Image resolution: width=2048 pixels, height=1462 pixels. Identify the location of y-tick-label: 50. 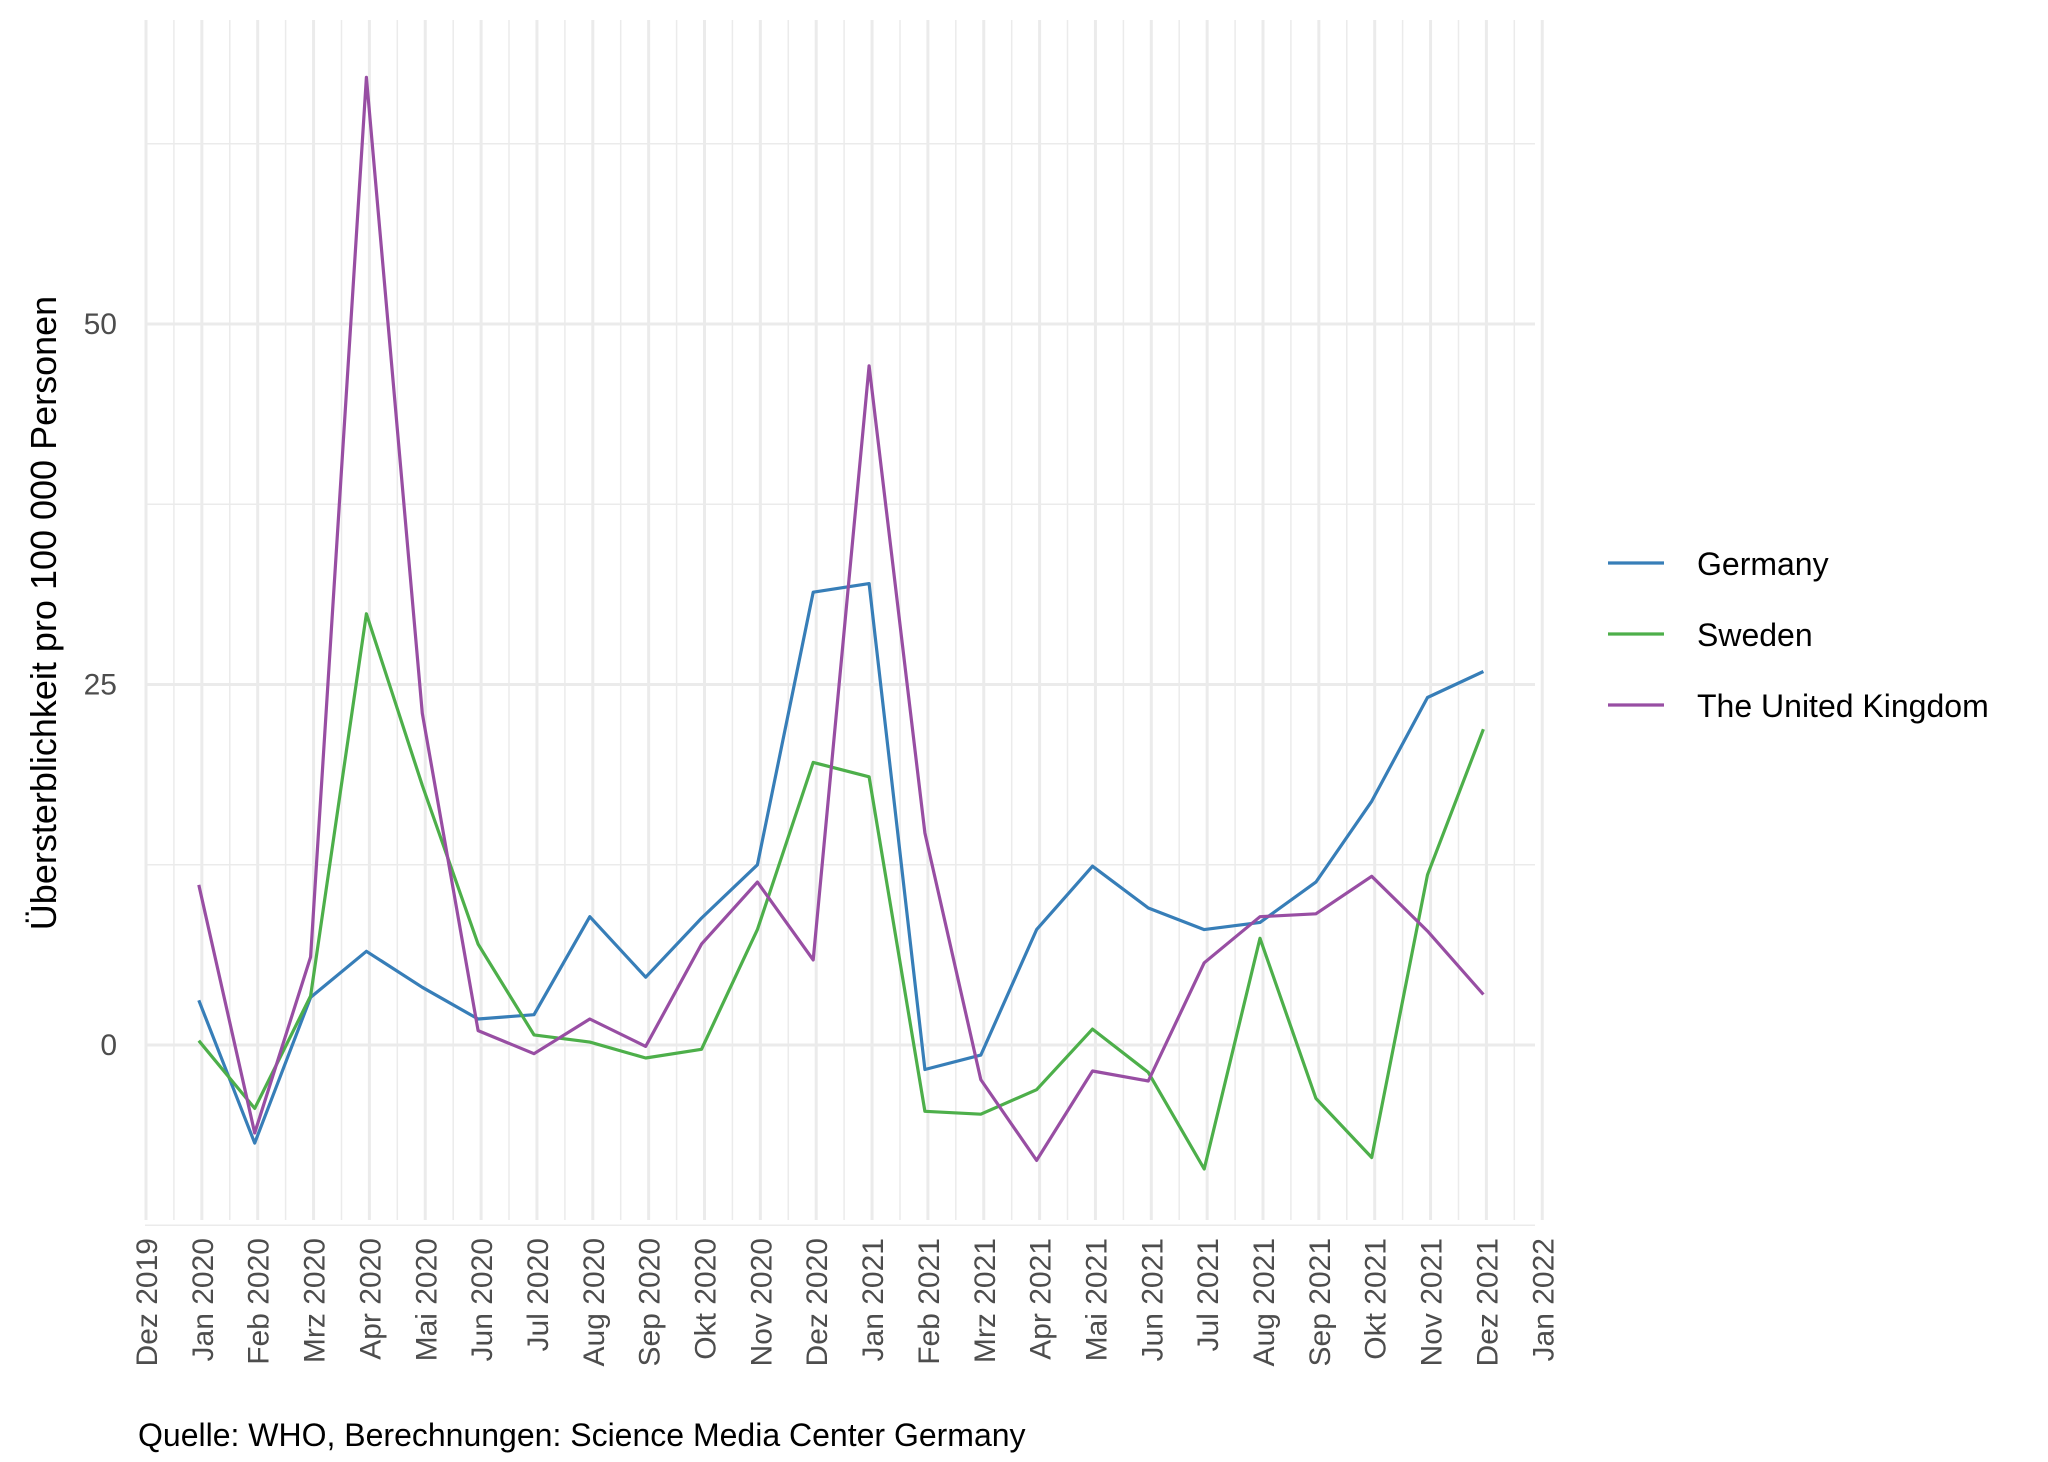
(100, 324).